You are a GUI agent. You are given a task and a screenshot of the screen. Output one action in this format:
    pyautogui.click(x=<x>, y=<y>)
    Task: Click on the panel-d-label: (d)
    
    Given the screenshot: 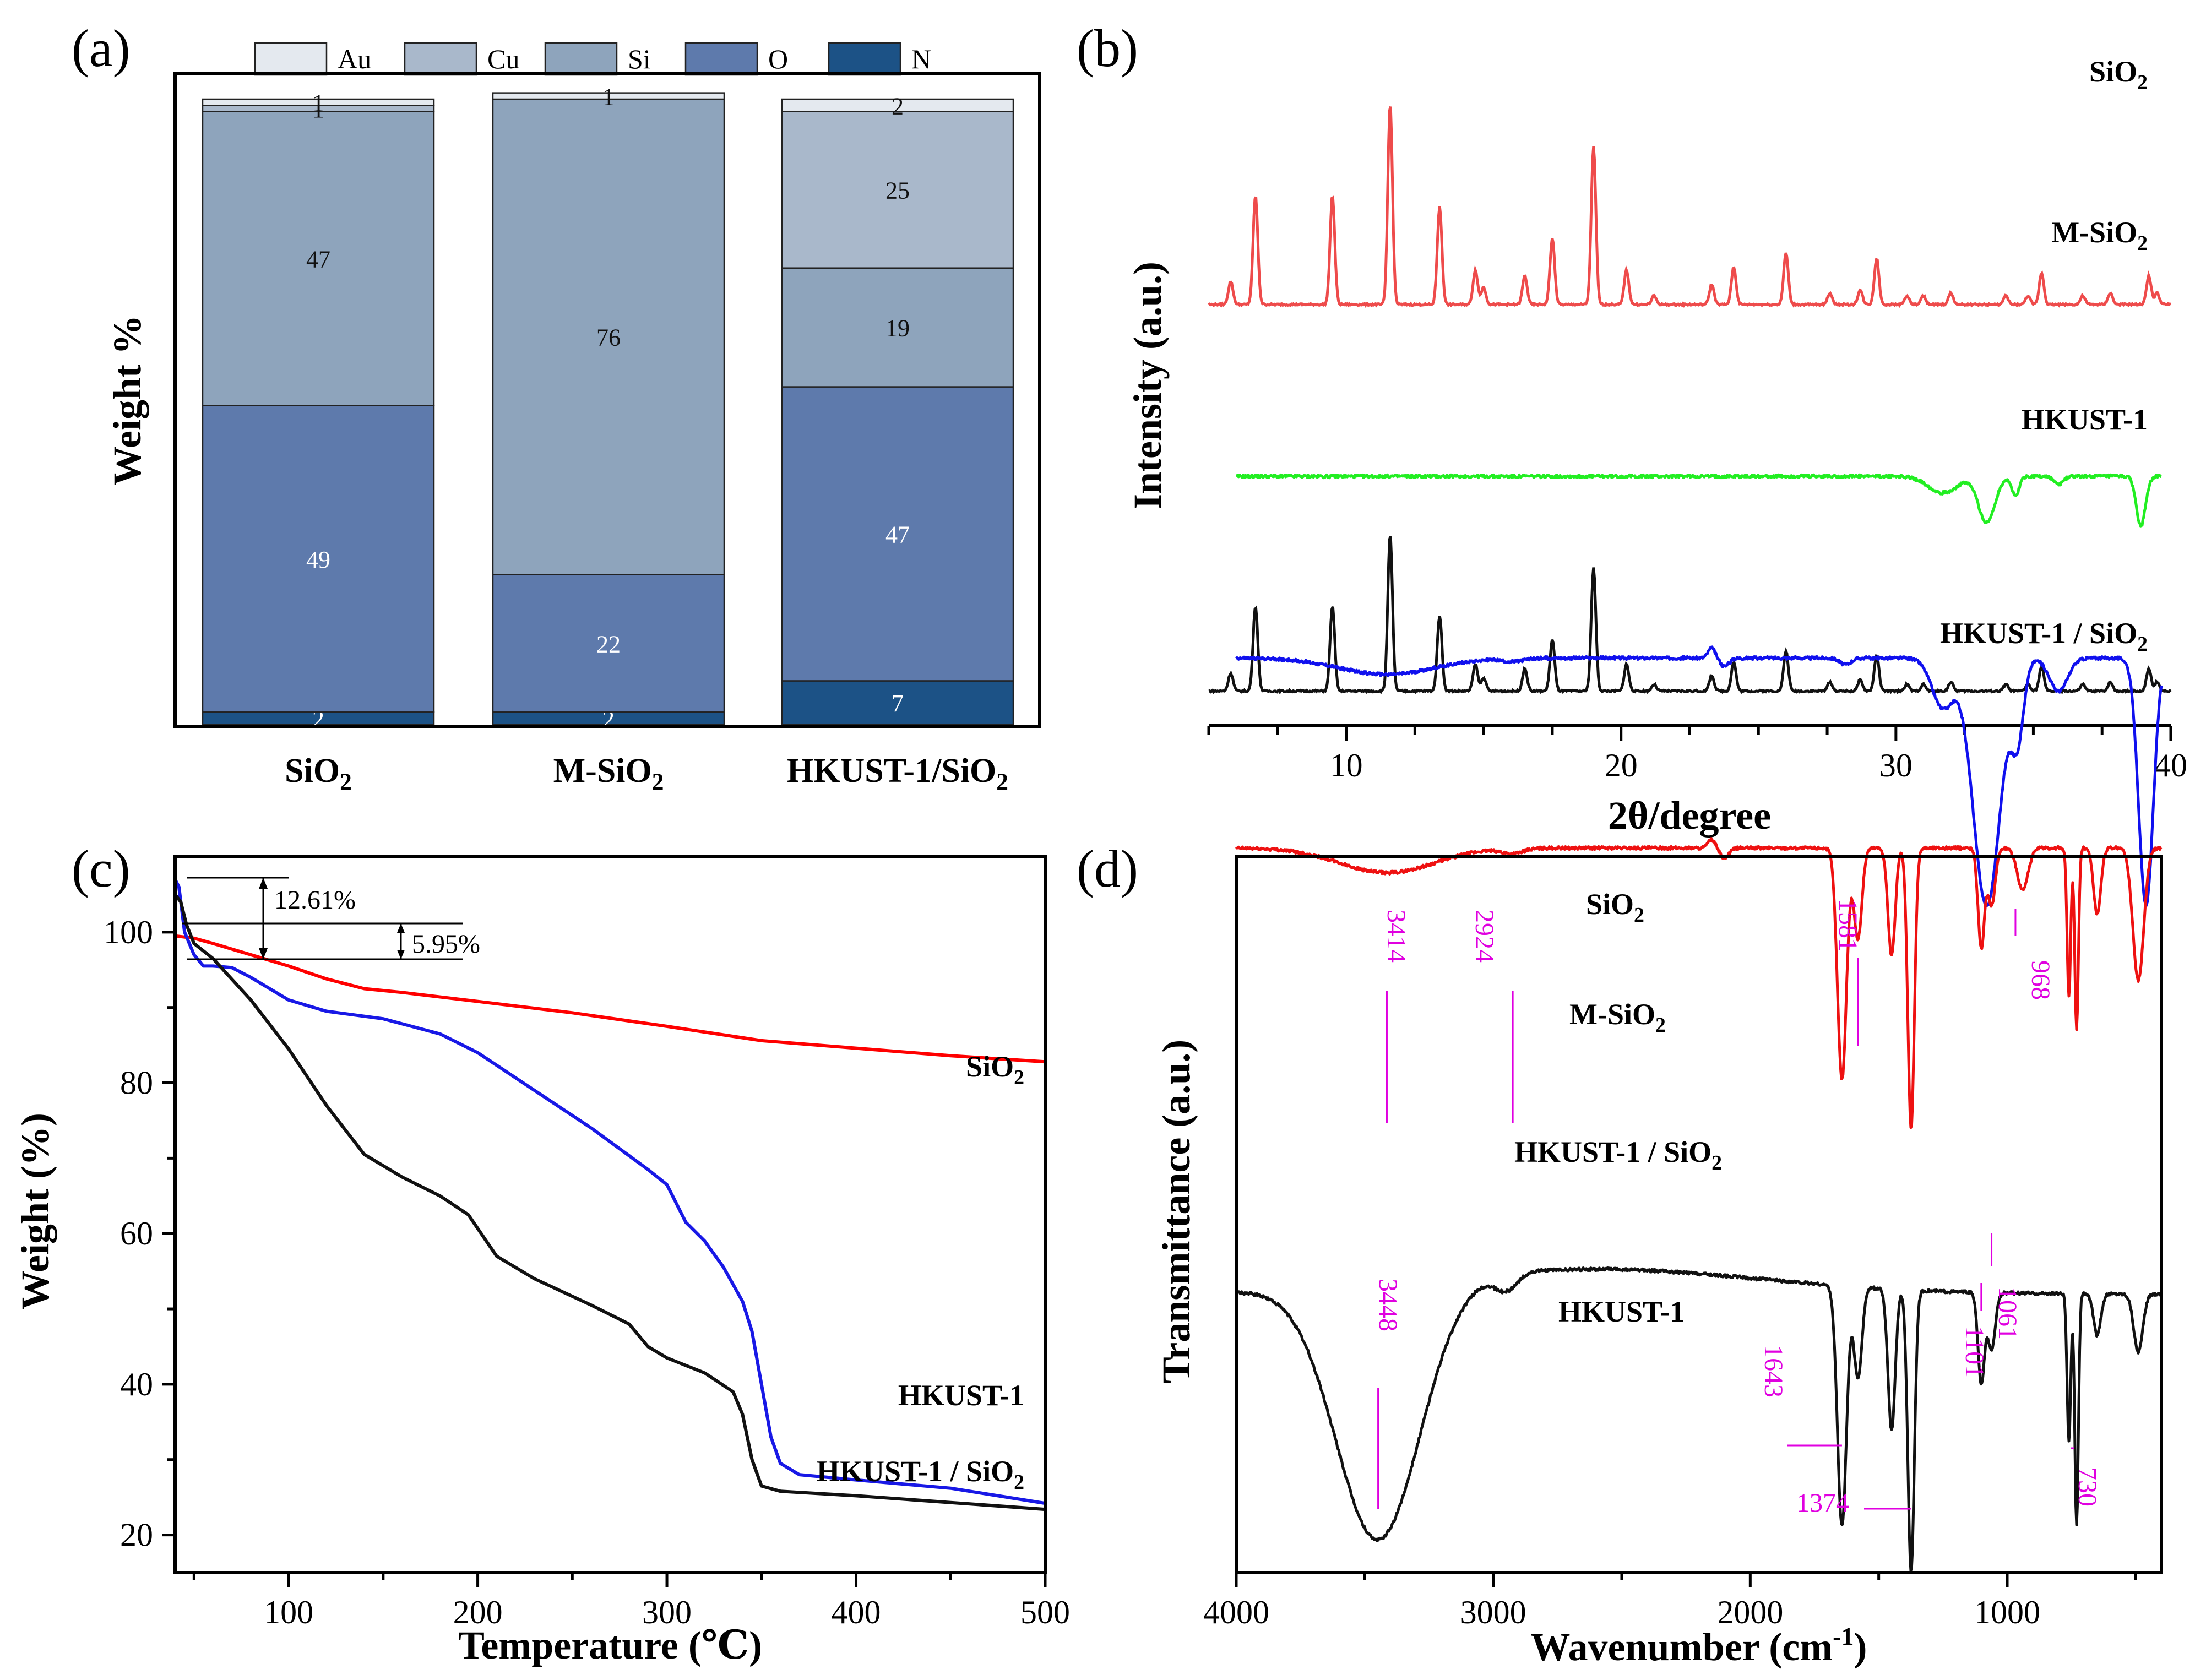 What is the action you would take?
    pyautogui.click(x=1107, y=868)
    